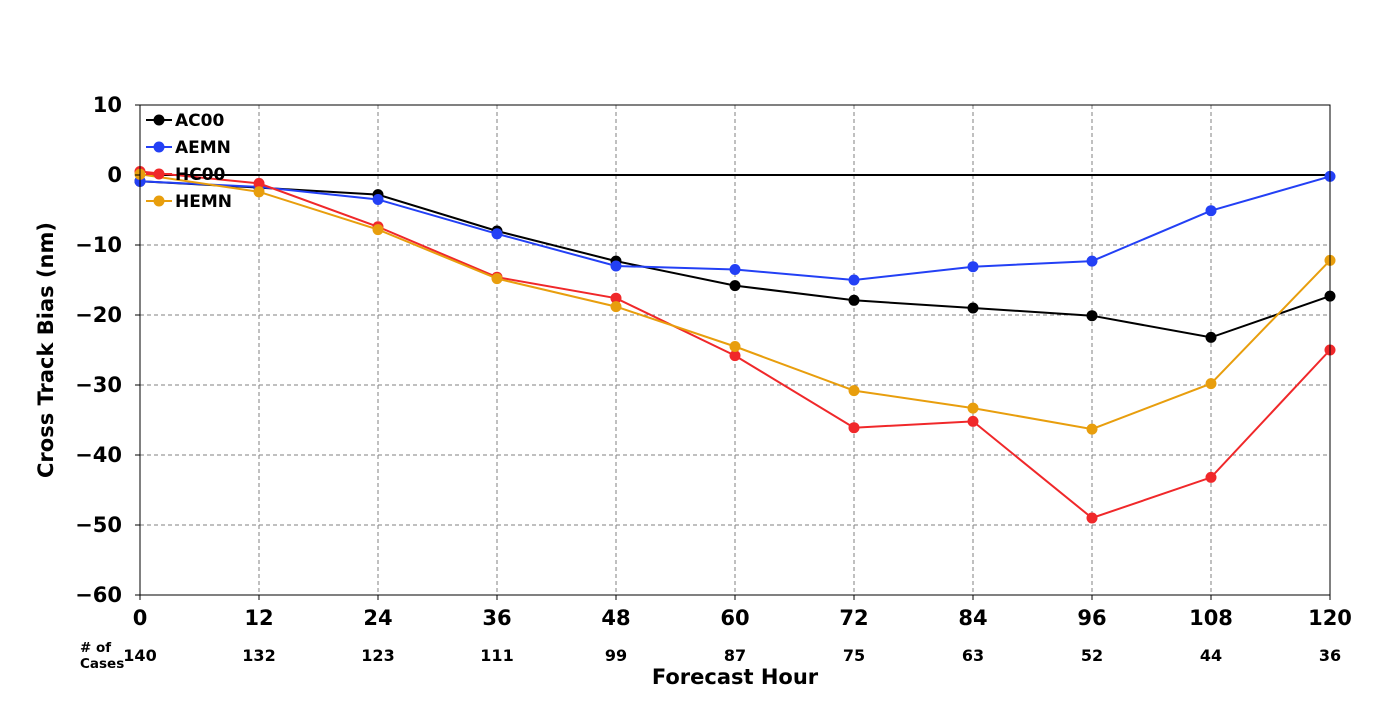 This screenshot has height=705, width=1400. Describe the element at coordinates (258, 618) in the screenshot. I see `x-tick-label: 12` at that location.